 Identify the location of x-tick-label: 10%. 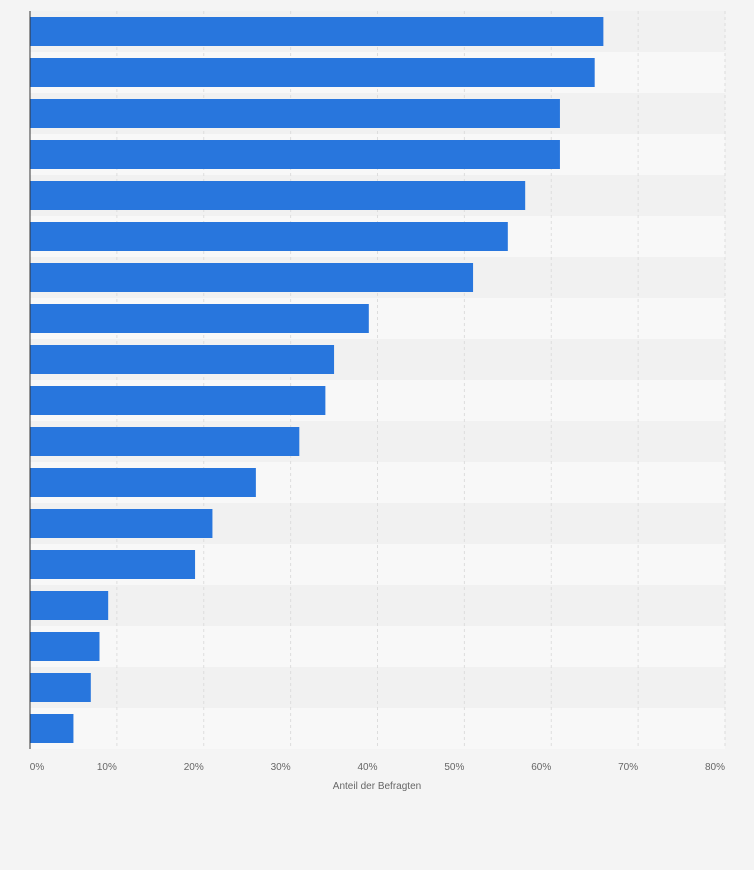
(107, 767).